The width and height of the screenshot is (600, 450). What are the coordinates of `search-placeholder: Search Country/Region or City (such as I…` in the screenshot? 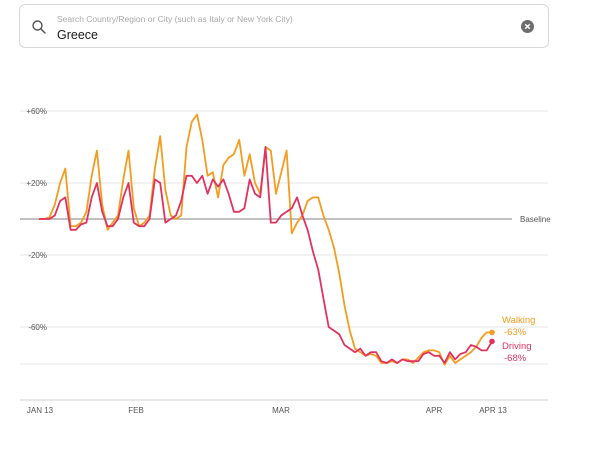 It's located at (175, 19).